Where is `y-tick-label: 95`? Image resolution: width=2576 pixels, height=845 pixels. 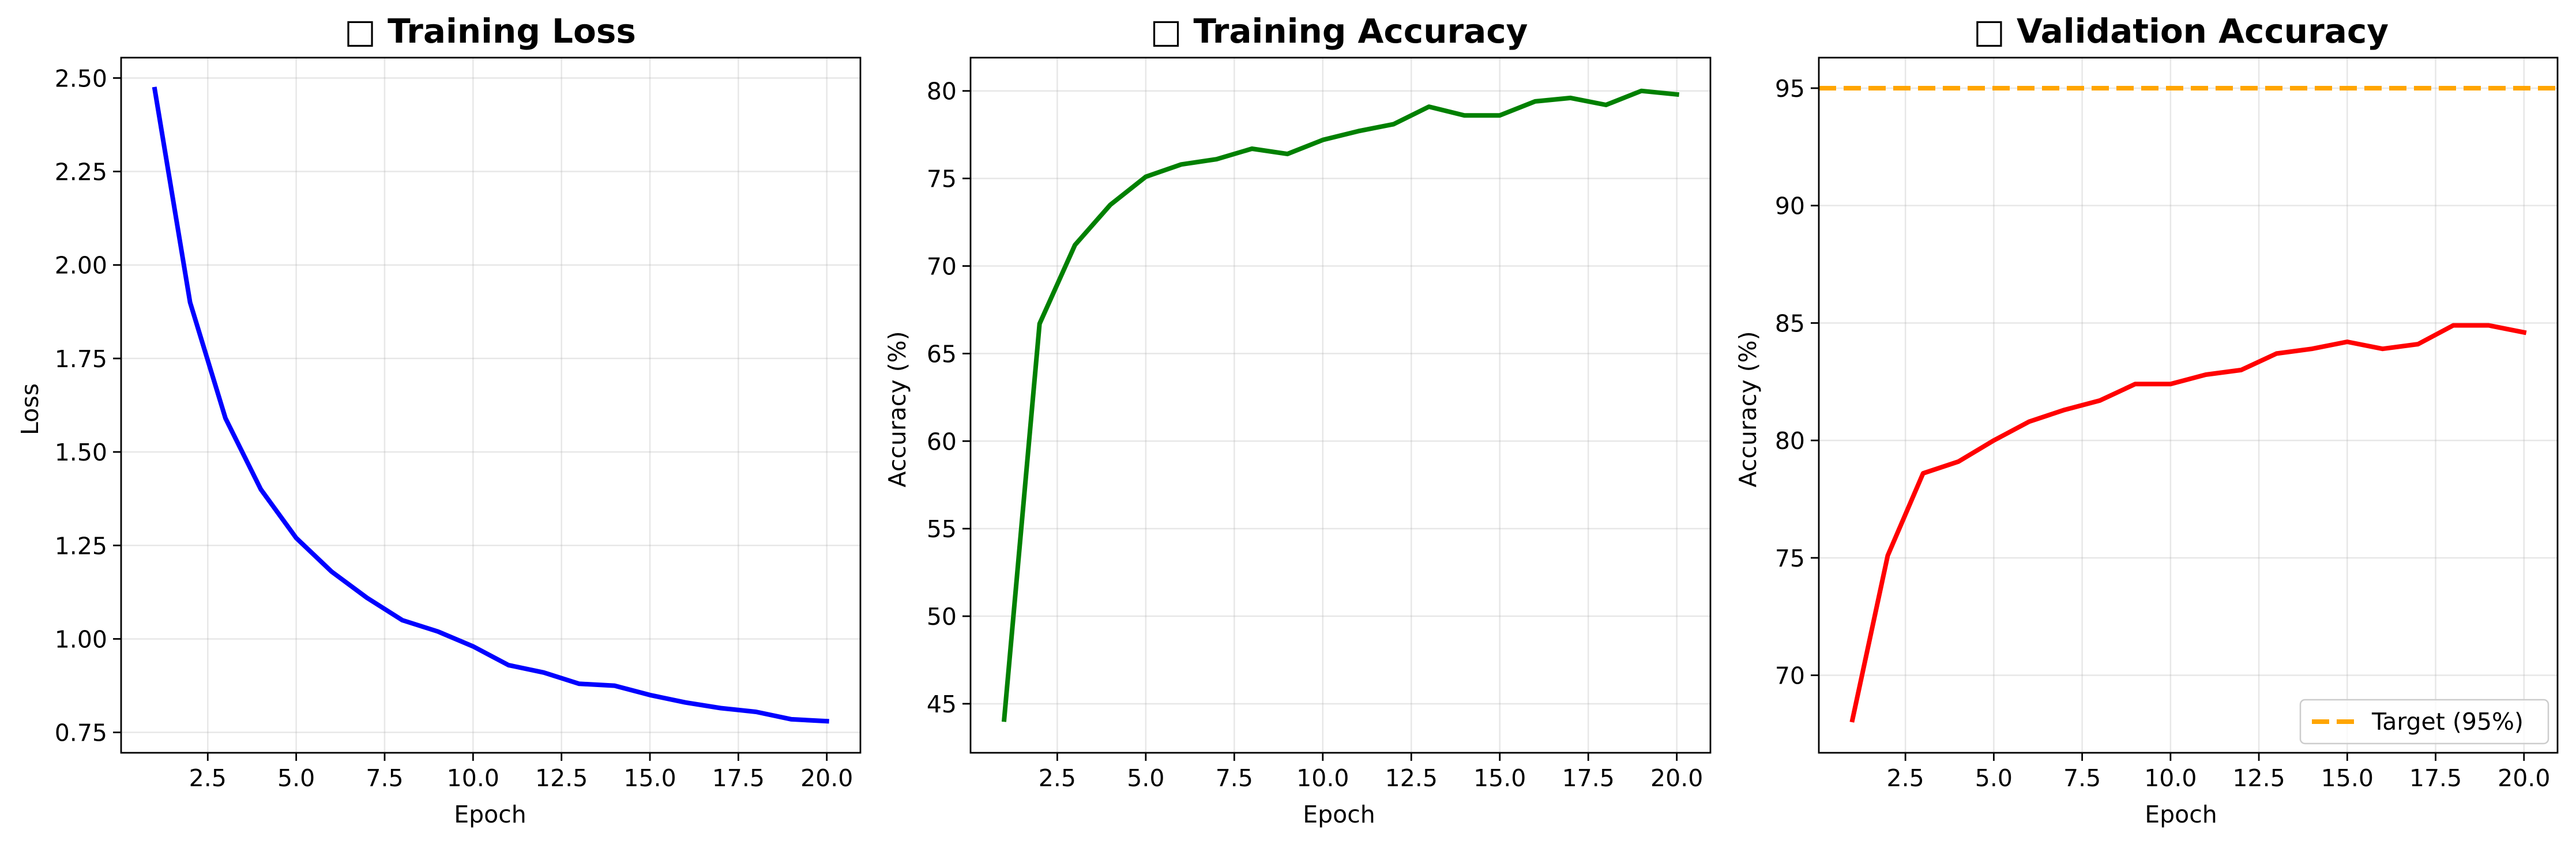
y-tick-label: 95 is located at coordinates (1790, 89).